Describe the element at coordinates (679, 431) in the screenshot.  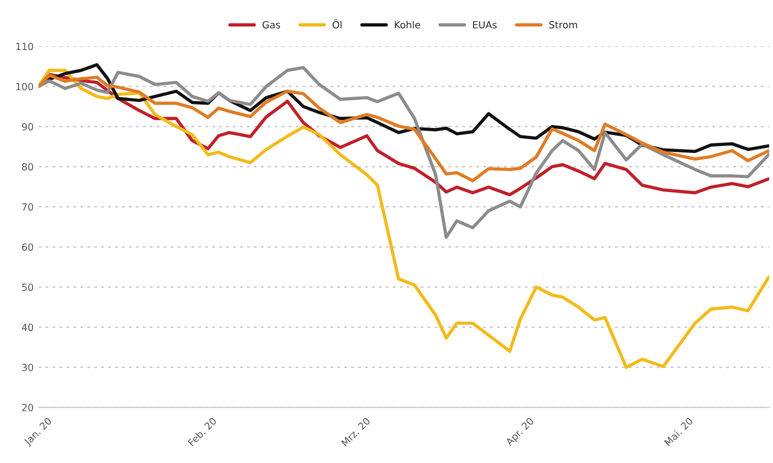
I see `x-tick-label: Mai. 20` at that location.